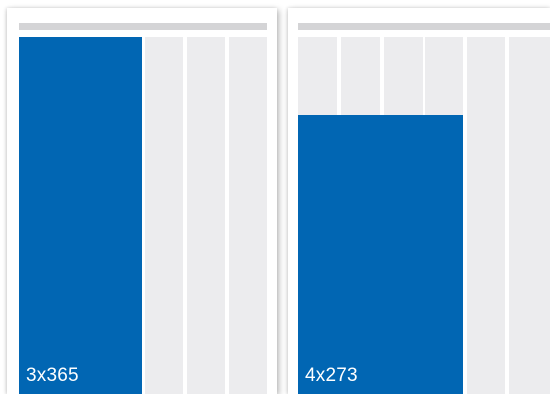 The image size is (550, 394). Describe the element at coordinates (52, 375) in the screenshot. I see `ad-block-label: 3x365` at that location.